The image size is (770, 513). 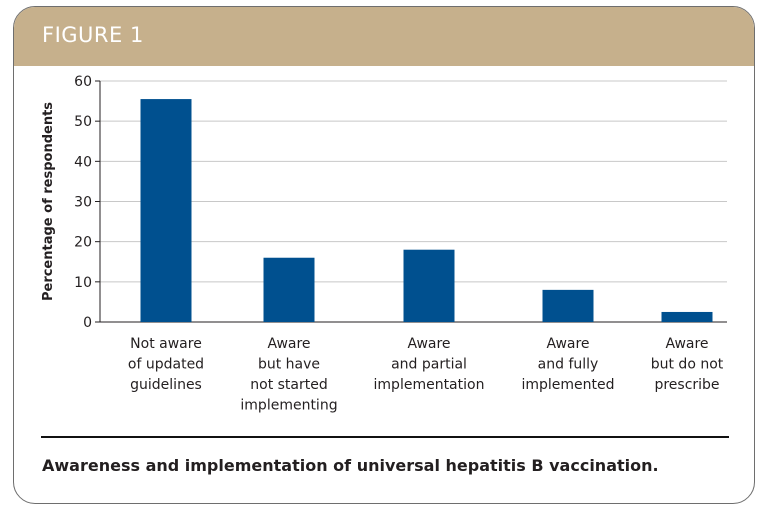 I want to click on y-tick-label: 40, so click(x=83, y=162).